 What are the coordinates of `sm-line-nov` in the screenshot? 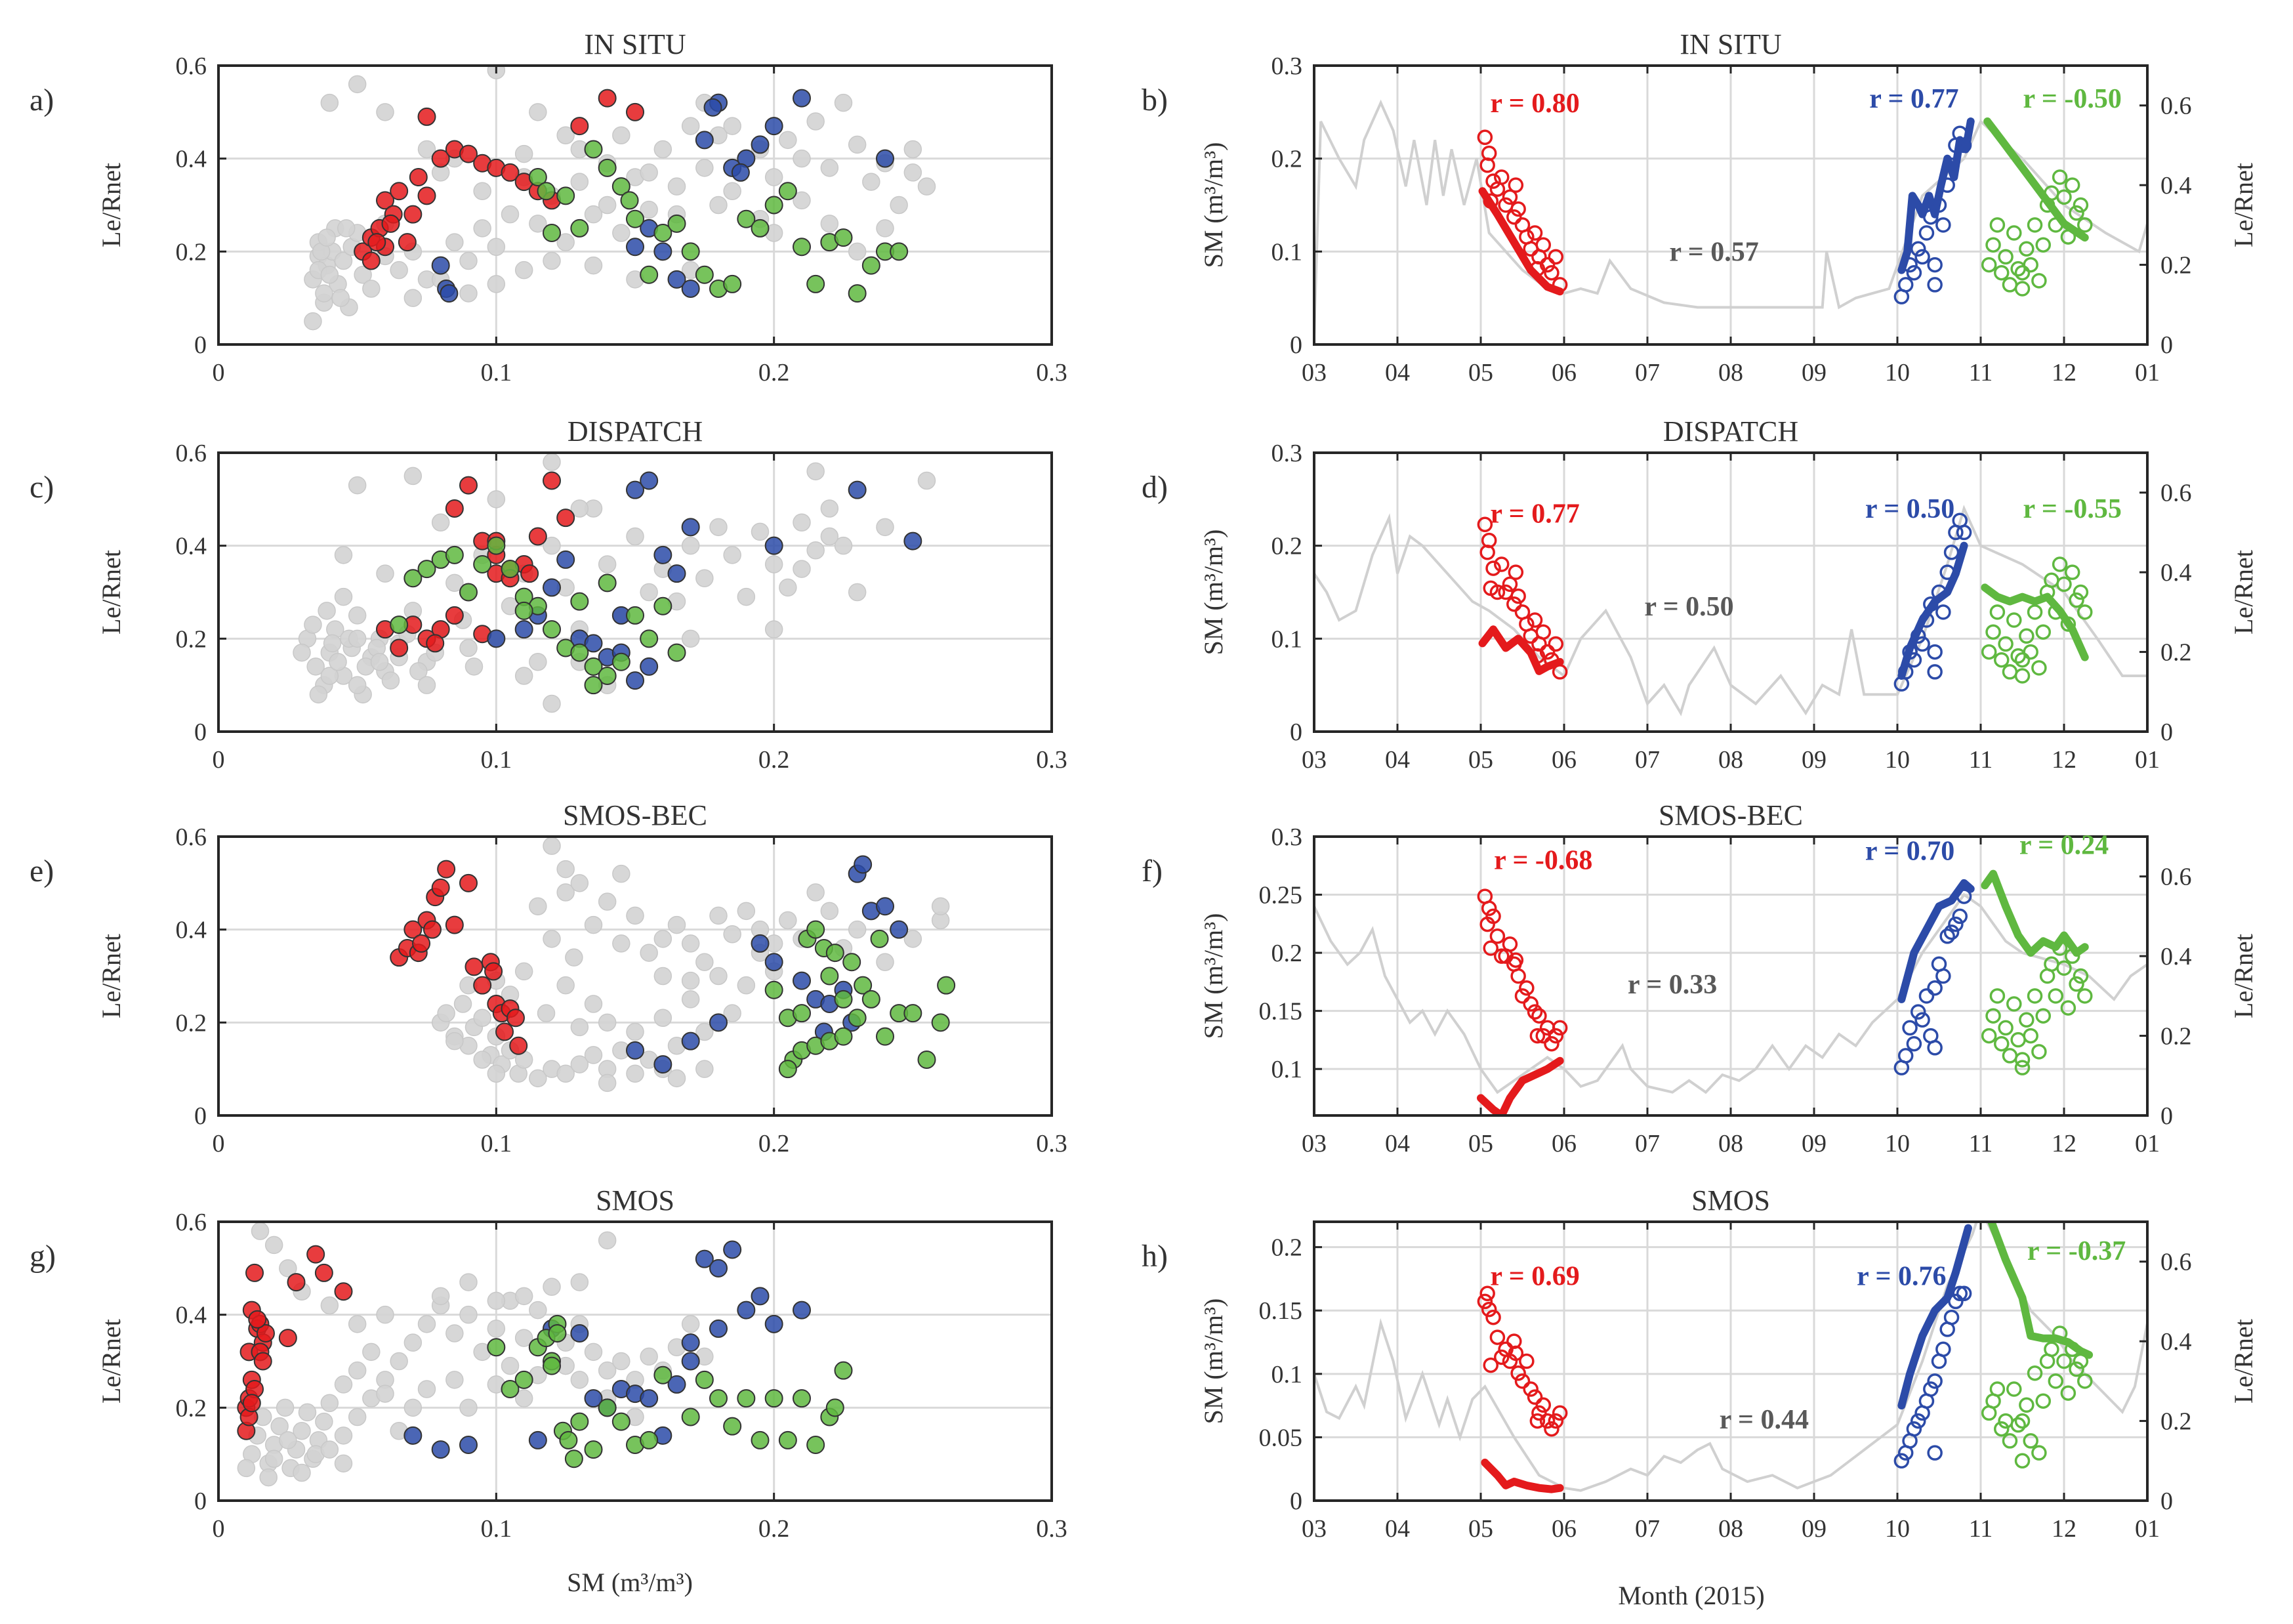 It's located at (2035, 913).